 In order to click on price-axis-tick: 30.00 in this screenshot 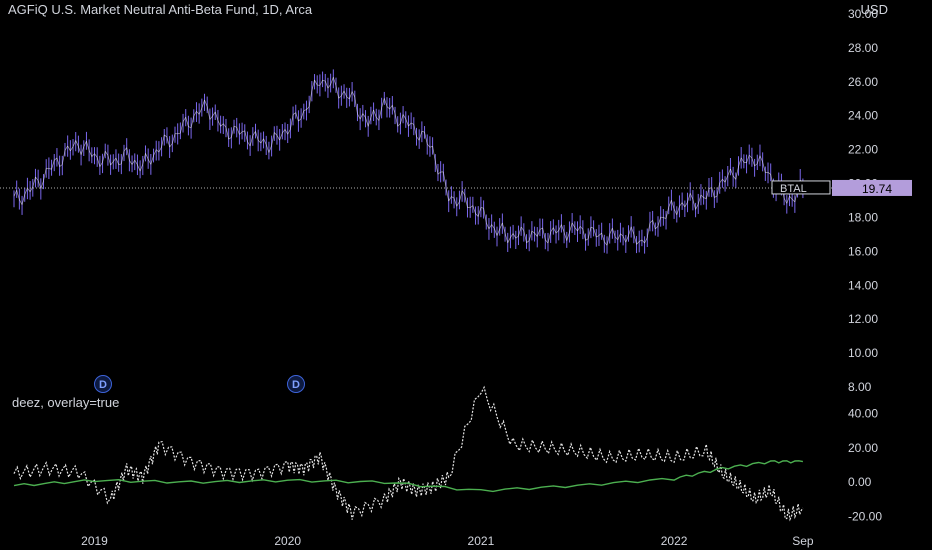, I will do `click(863, 14)`.